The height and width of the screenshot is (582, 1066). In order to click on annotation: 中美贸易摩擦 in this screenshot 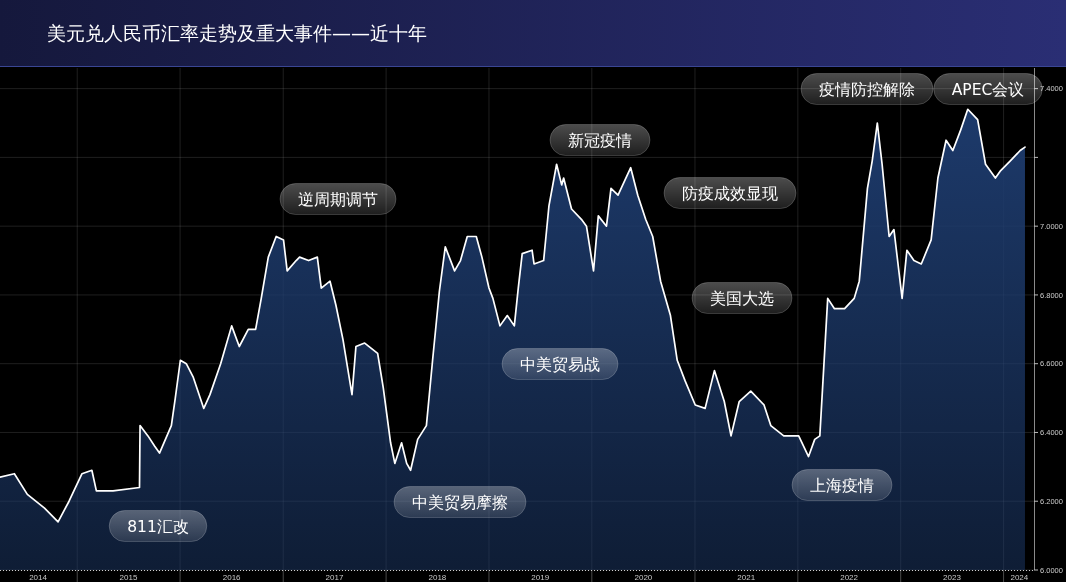, I will do `click(460, 502)`.